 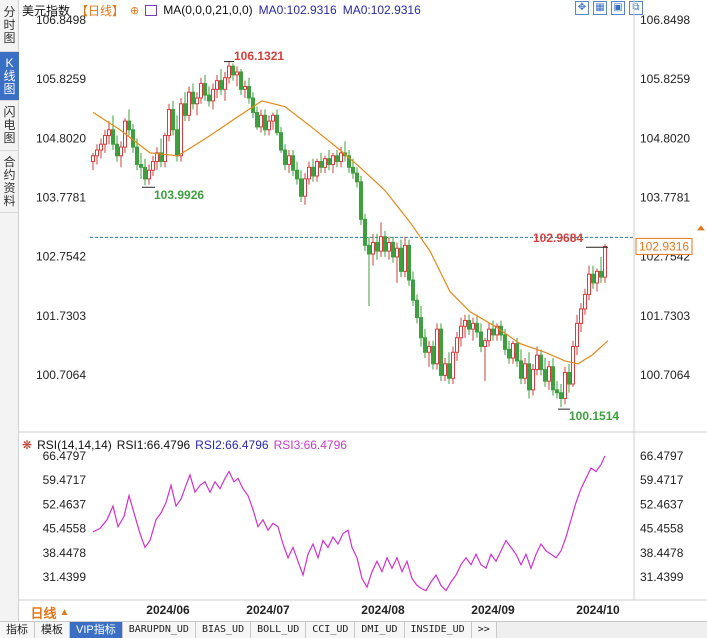 I want to click on left-tab-4: 合约资料, so click(x=9, y=182).